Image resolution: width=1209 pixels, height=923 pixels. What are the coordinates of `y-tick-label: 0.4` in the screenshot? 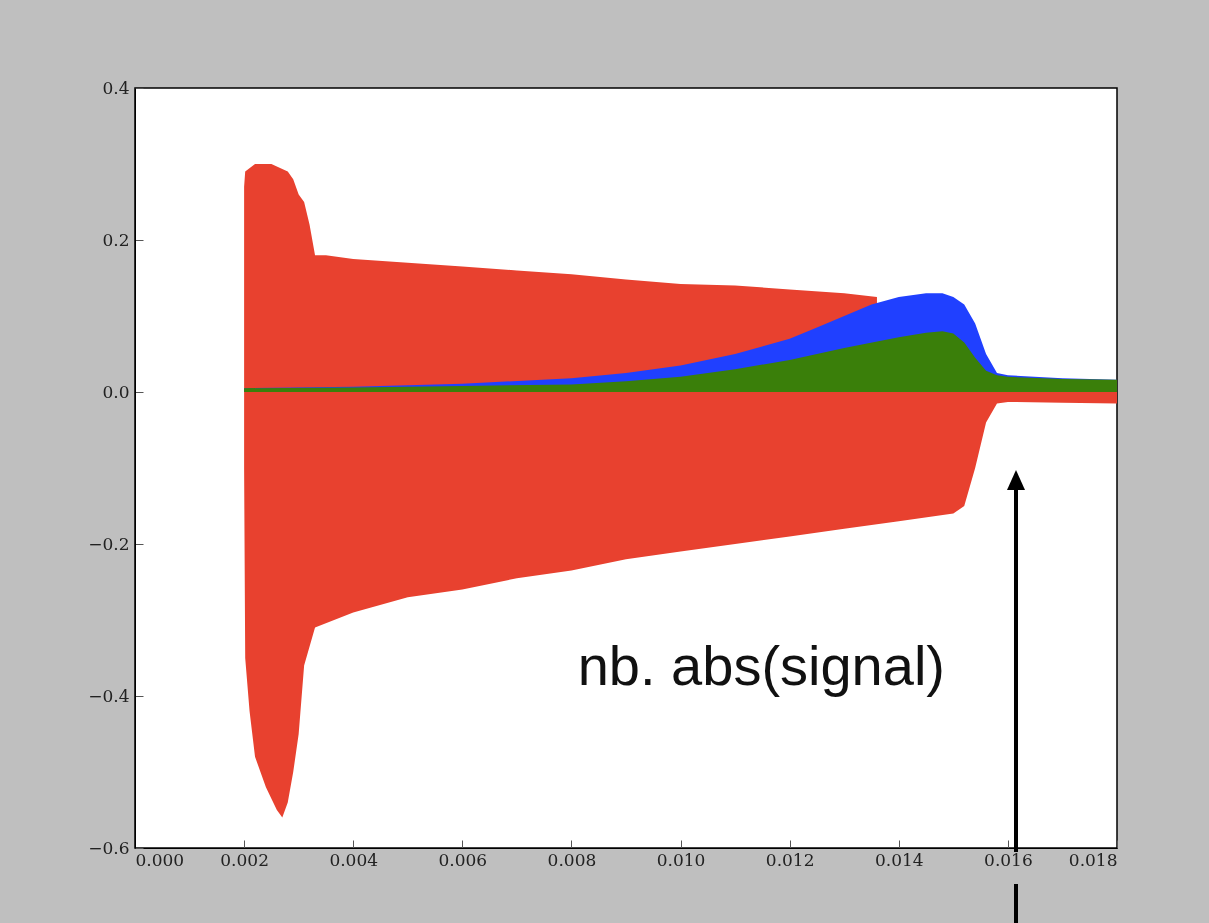 It's located at (116, 87).